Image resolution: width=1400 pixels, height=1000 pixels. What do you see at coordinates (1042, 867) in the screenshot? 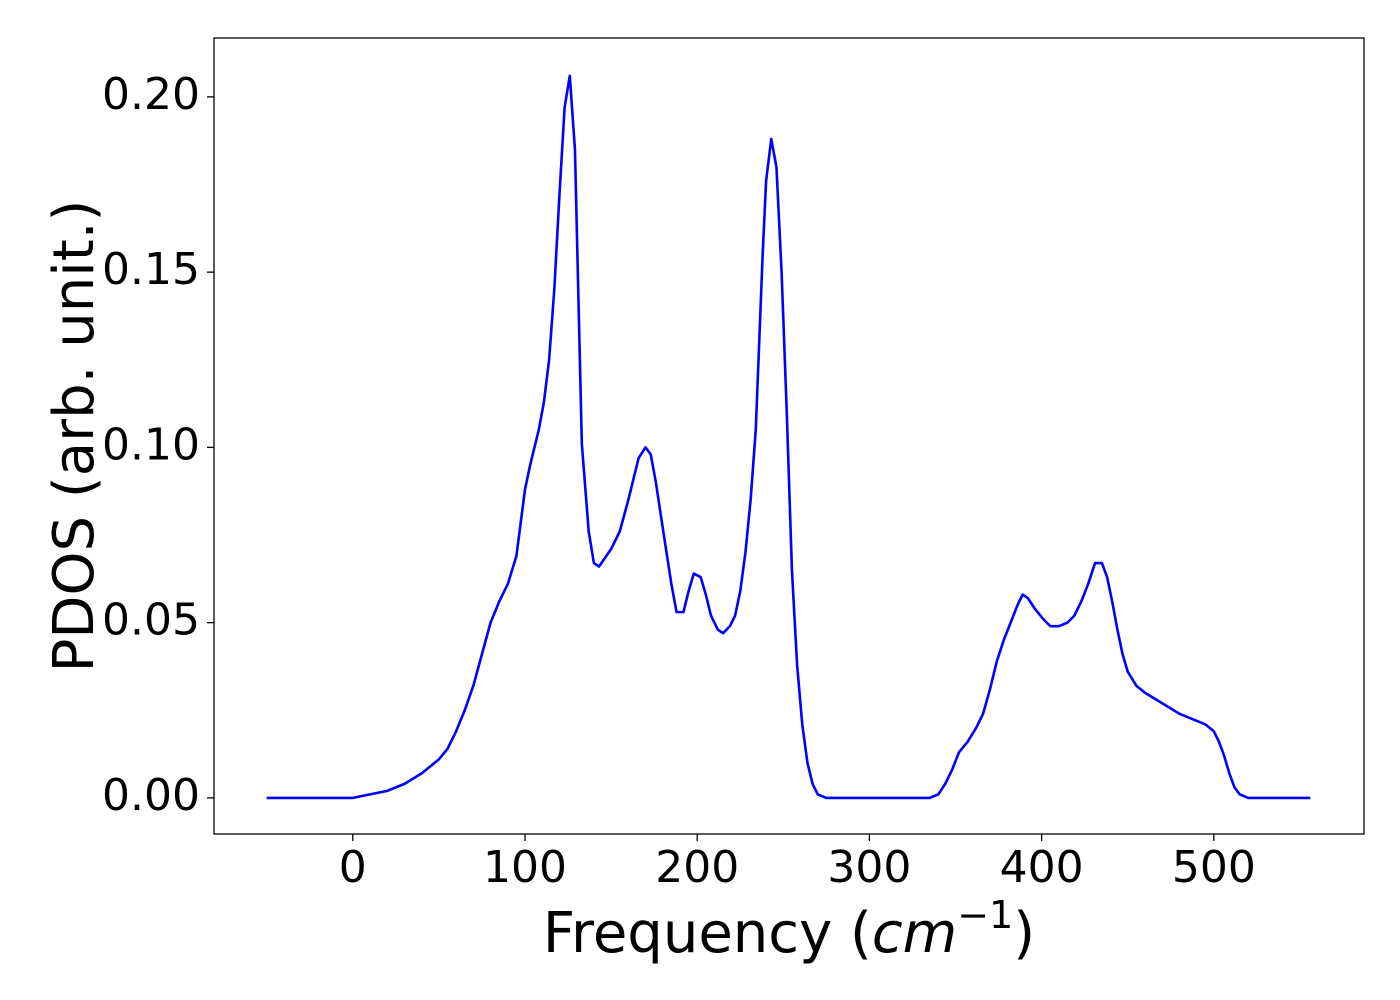
I see `x-tick-label: 400` at bounding box center [1042, 867].